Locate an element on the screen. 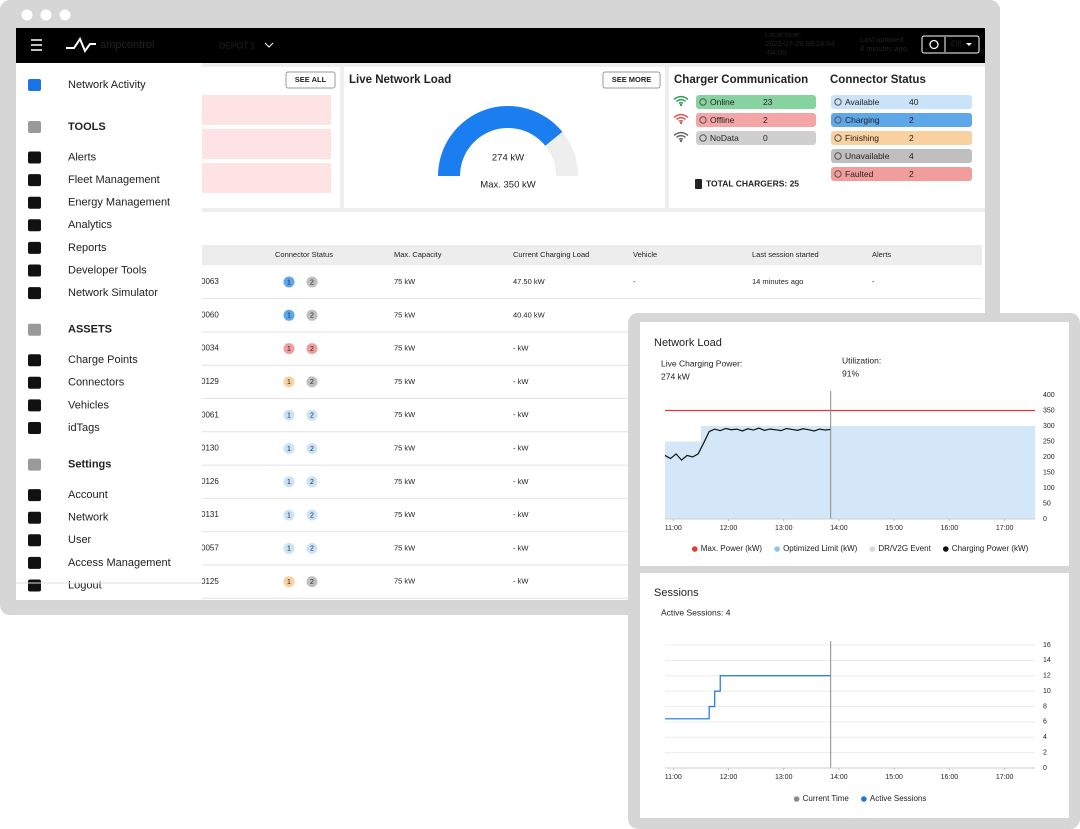 The image size is (1080, 829). y-tick-label: 400 is located at coordinates (1049, 395).